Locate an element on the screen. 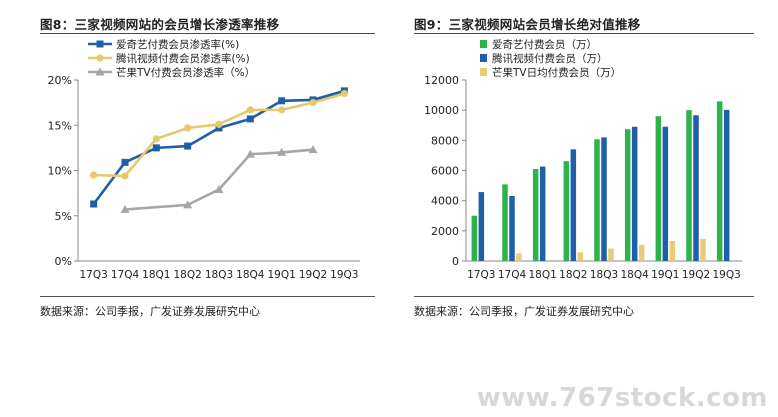 The width and height of the screenshot is (778, 417). legend-label: 爱奇艺付费会员渗透率(%) is located at coordinates (177, 44).